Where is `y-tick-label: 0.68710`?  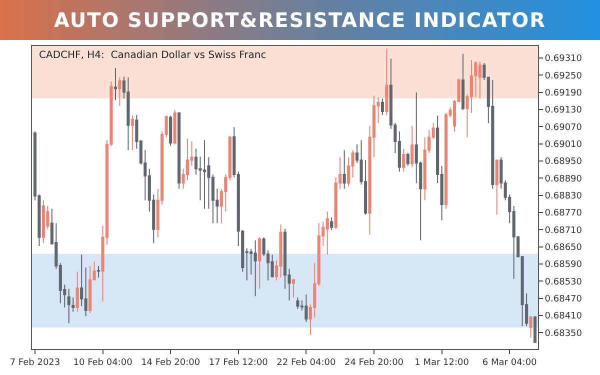
y-tick-label: 0.68710 is located at coordinates (563, 231).